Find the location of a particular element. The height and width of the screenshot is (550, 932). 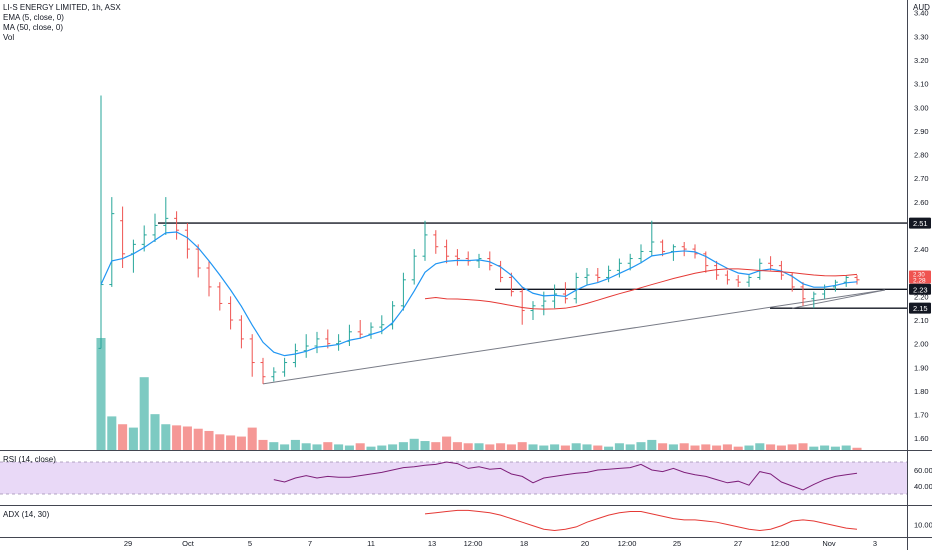

adx-axis-tick: 10.00 is located at coordinates (923, 525).